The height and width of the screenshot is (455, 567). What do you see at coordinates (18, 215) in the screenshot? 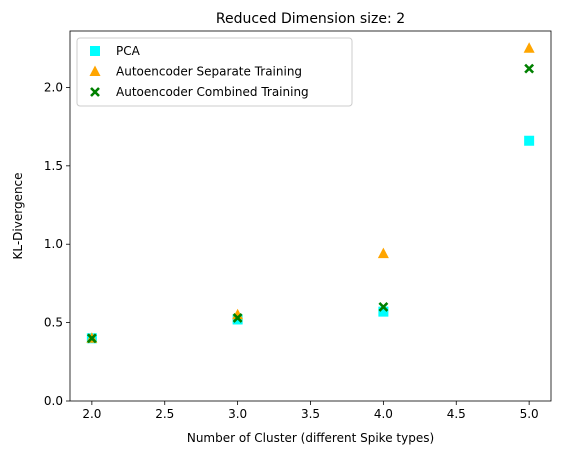
I see `y-axis-label: KL-Divergence` at bounding box center [18, 215].